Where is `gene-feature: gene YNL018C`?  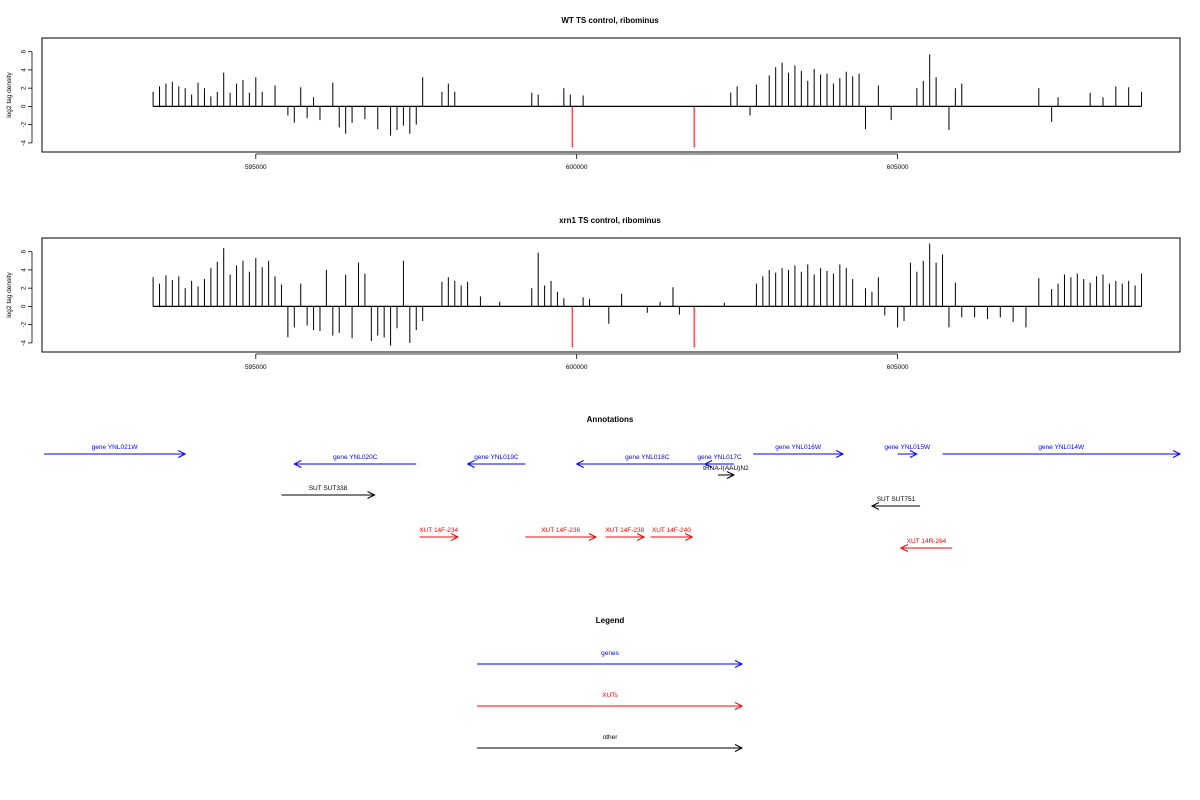
gene-feature: gene YNL018C is located at coordinates (646, 461).